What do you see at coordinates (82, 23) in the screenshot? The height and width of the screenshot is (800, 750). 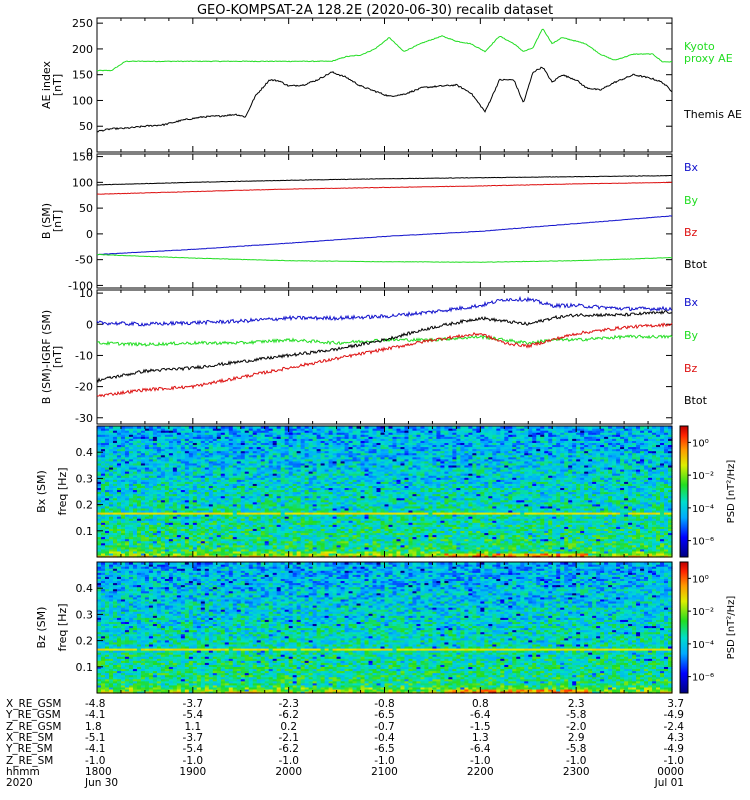 I see `y-tick-label-0-5: 250` at bounding box center [82, 23].